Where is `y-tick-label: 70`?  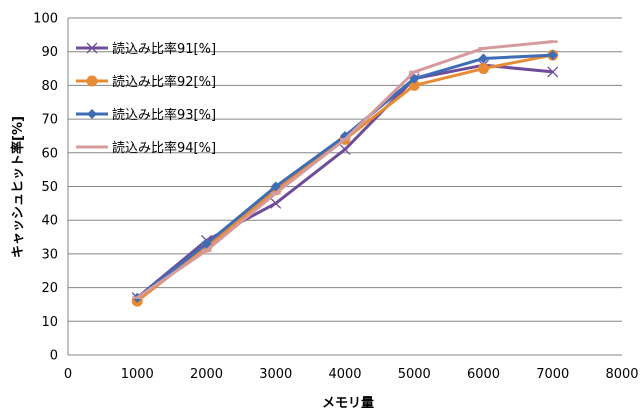
y-tick-label: 70 is located at coordinates (49, 120).